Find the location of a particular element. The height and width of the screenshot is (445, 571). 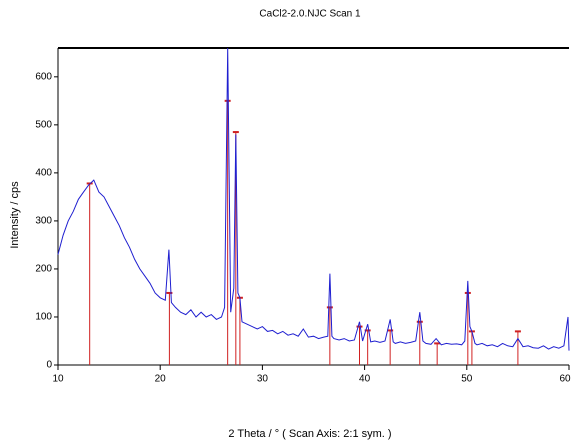

y-tick-label: 200 is located at coordinates (43, 269).